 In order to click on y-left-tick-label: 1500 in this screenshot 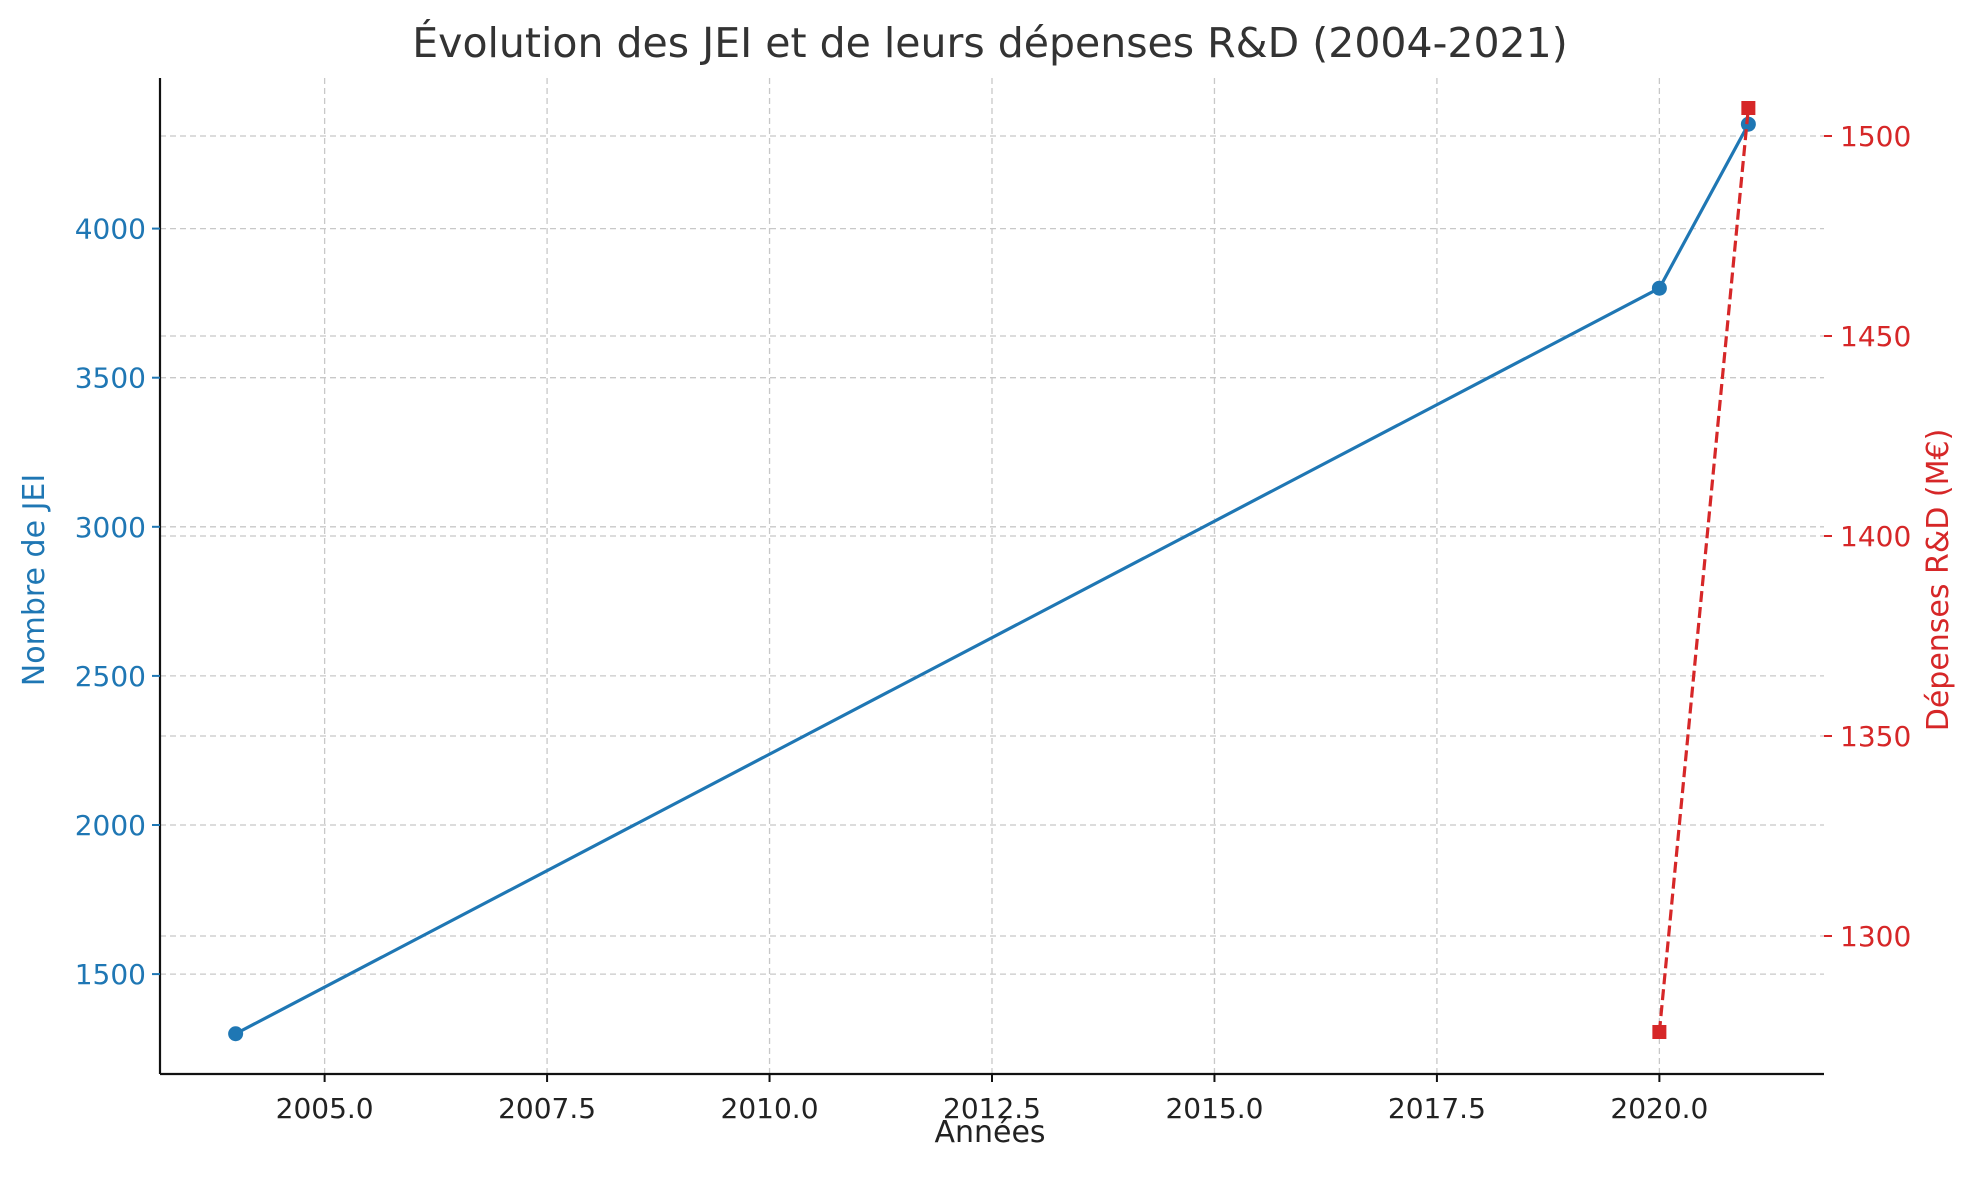, I will do `click(110, 974)`.